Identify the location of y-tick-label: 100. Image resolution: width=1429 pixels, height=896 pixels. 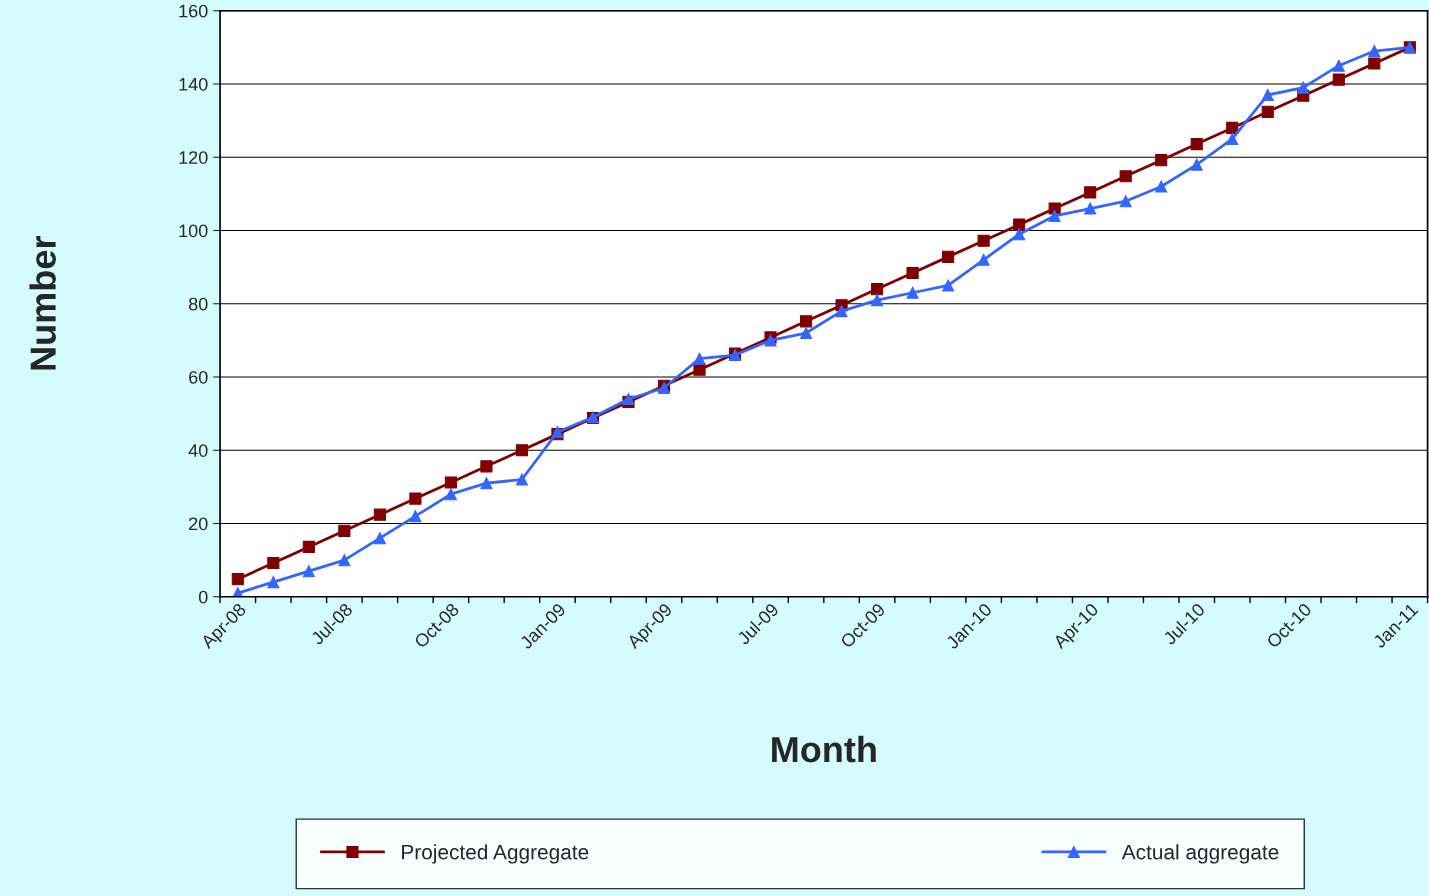
(193, 231).